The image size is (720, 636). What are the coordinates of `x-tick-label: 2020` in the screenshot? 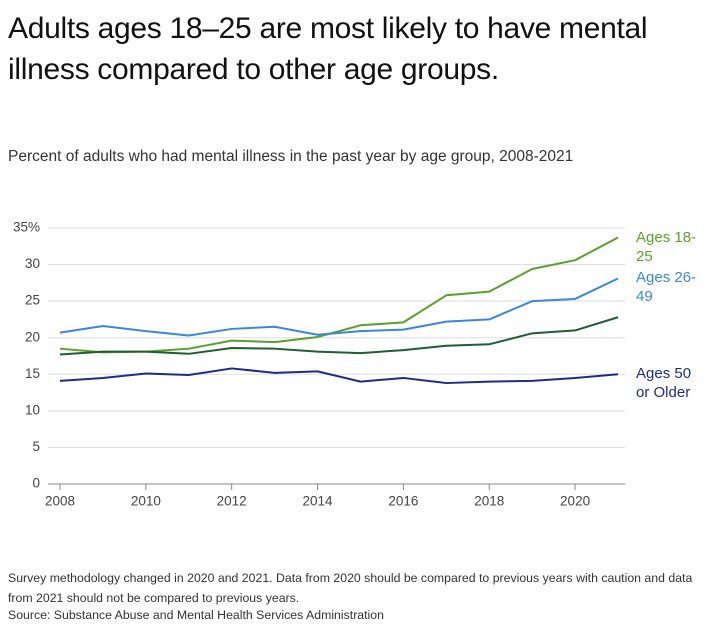 It's located at (575, 501).